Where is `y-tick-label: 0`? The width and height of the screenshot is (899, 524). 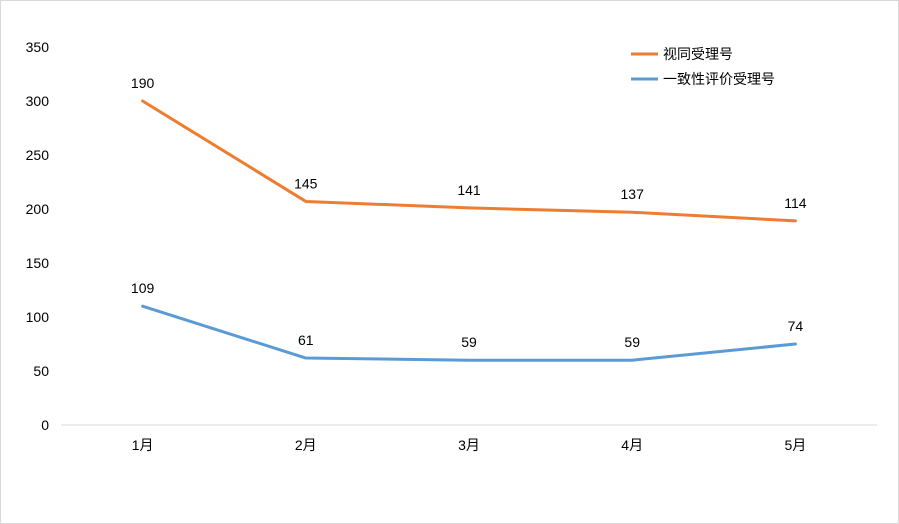
y-tick-label: 0 is located at coordinates (45, 425).